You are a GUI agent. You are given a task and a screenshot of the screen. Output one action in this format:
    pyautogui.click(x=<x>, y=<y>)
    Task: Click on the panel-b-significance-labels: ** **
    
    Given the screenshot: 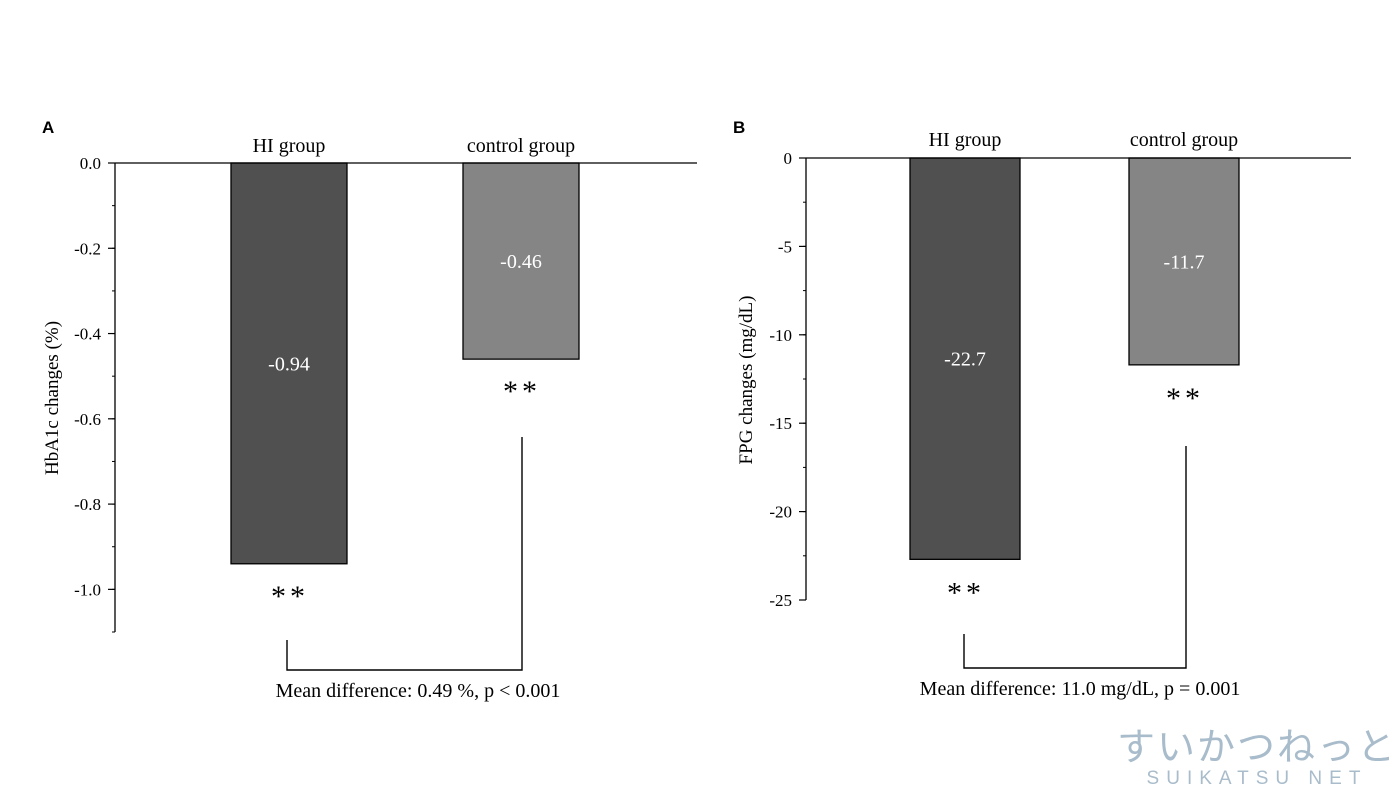 What is the action you would take?
    pyautogui.click(x=1075, y=495)
    